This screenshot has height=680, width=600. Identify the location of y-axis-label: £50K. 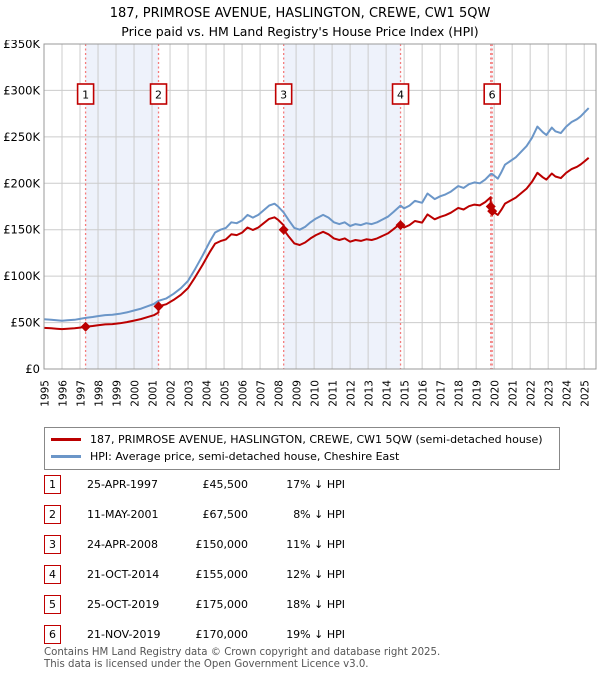
(26, 323).